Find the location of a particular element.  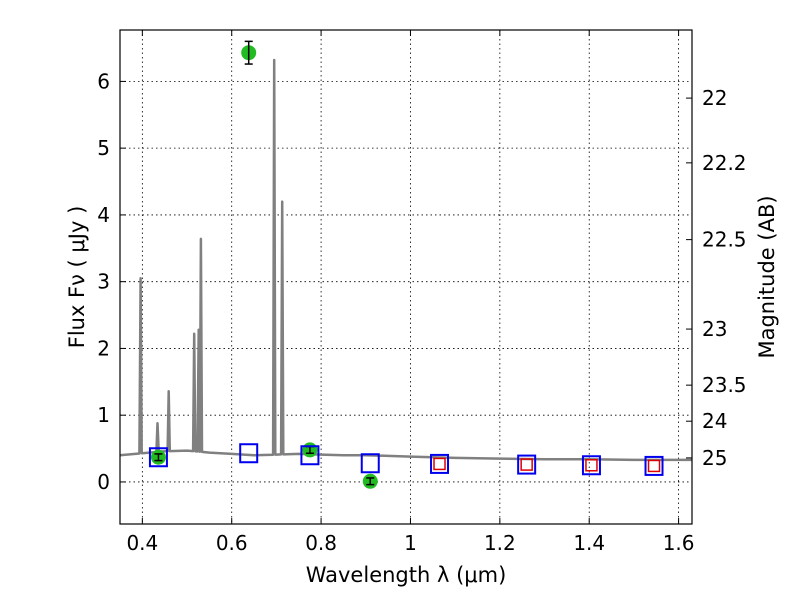

y-tick-label: 0 is located at coordinates (103, 482).